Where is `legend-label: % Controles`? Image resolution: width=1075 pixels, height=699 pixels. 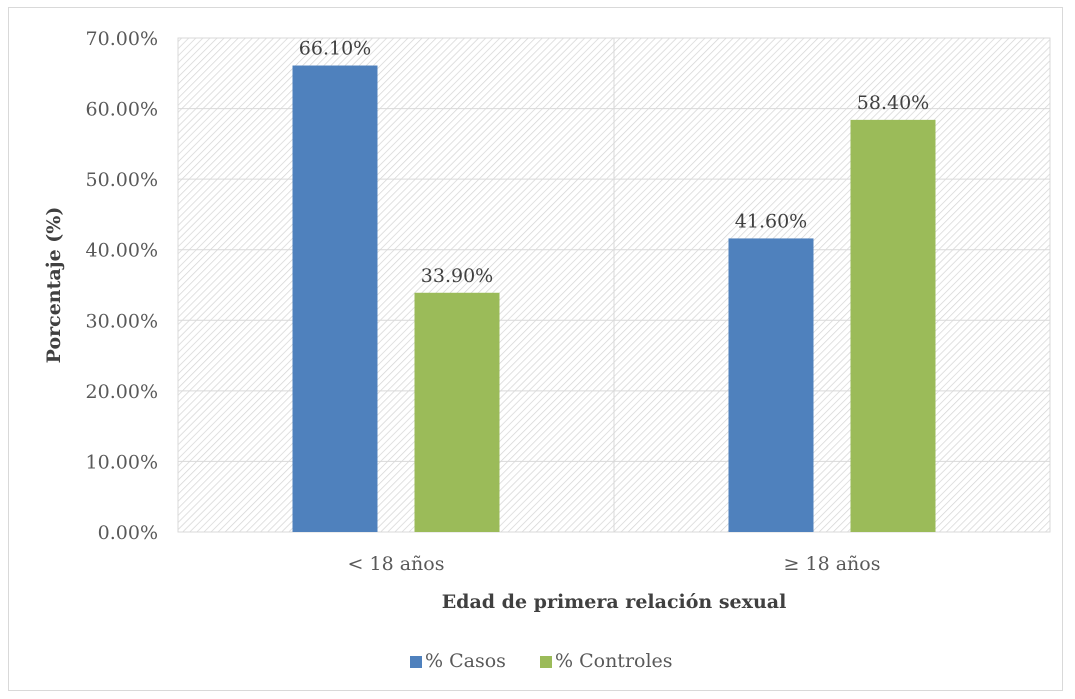 legend-label: % Controles is located at coordinates (614, 661).